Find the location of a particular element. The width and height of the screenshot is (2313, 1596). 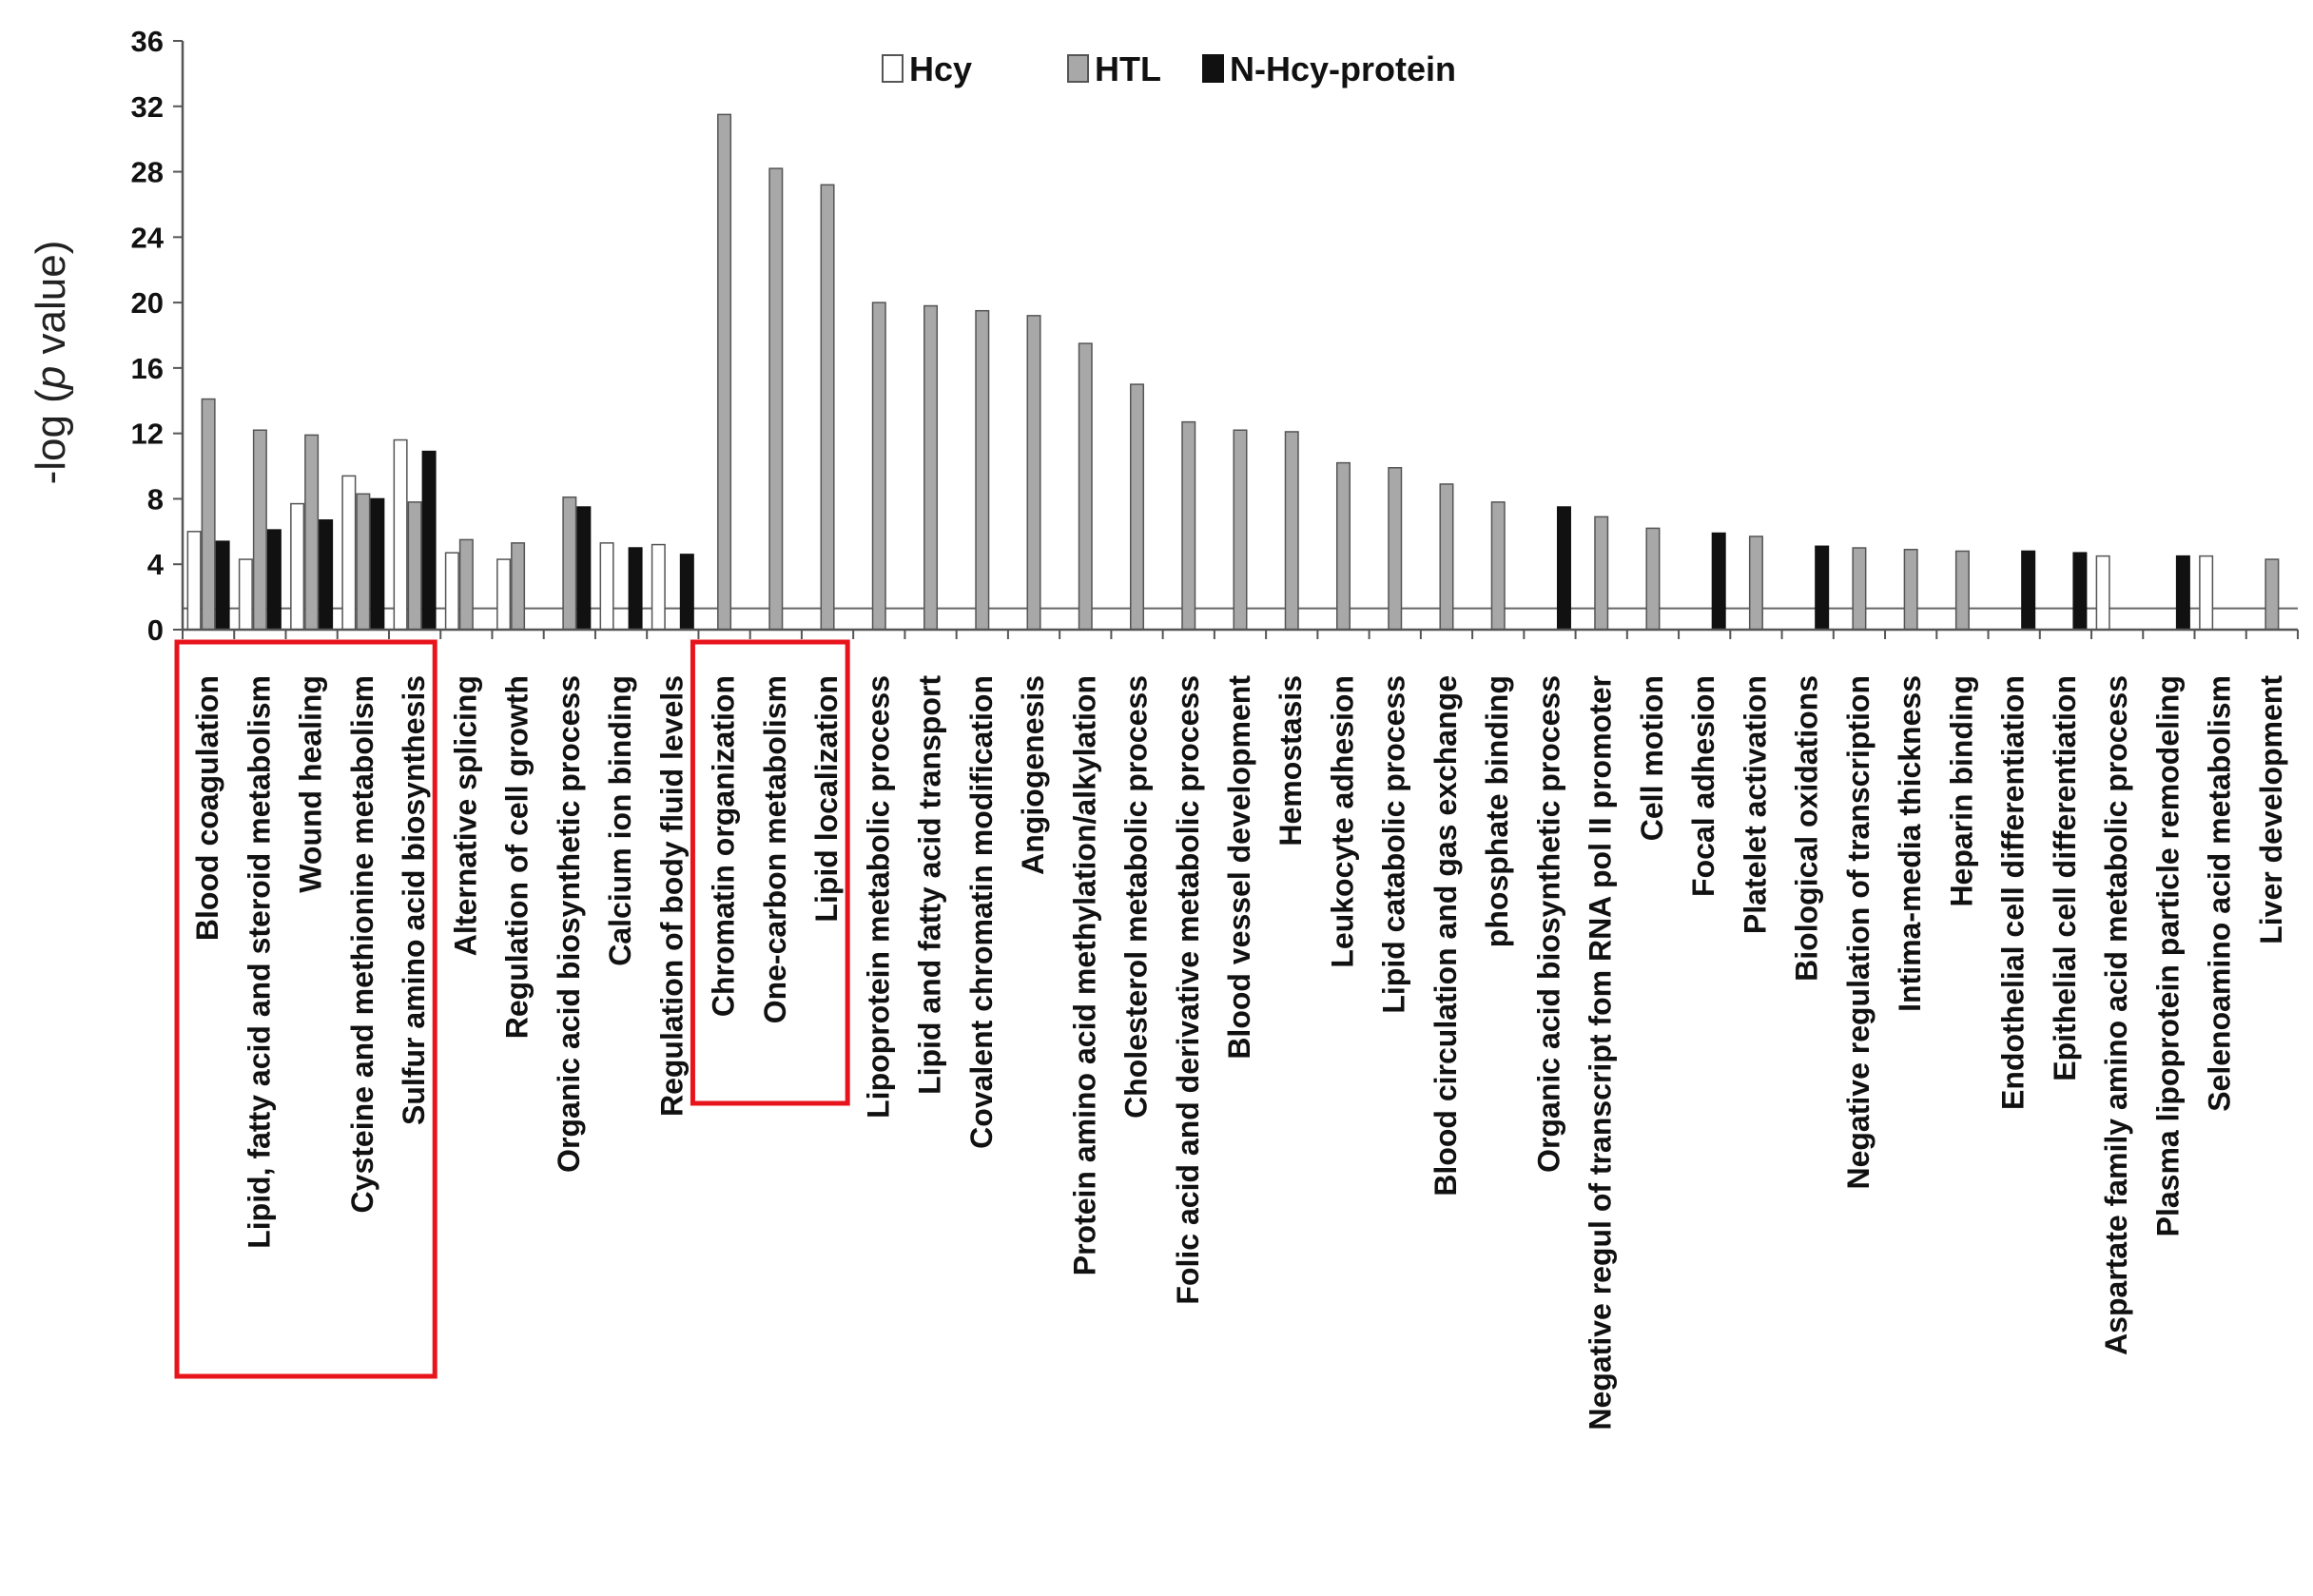

y-tick-label: 0 is located at coordinates (156, 630).